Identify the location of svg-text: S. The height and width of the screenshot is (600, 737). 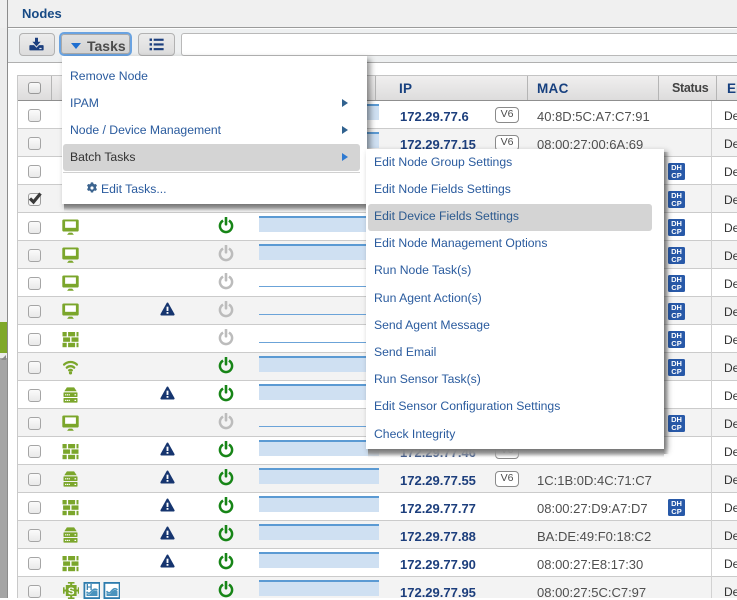
(71, 591).